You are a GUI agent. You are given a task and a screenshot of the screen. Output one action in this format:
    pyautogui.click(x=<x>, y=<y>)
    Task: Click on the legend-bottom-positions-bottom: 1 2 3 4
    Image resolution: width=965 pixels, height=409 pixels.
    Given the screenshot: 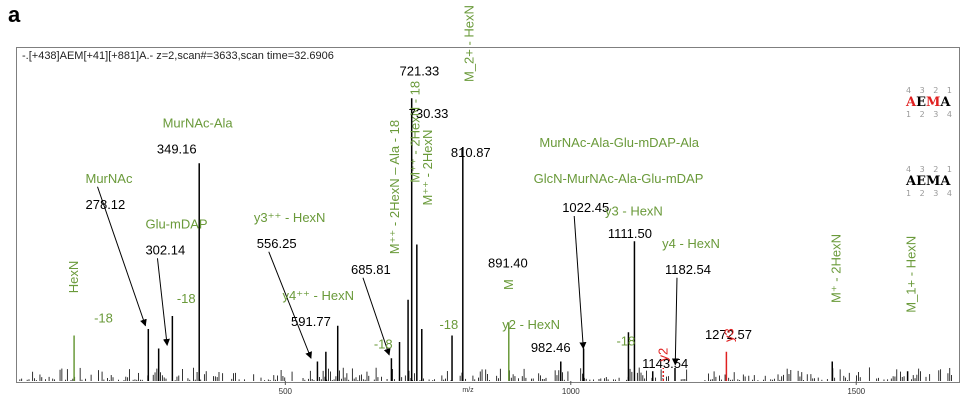 What is the action you would take?
    pyautogui.click(x=930, y=193)
    